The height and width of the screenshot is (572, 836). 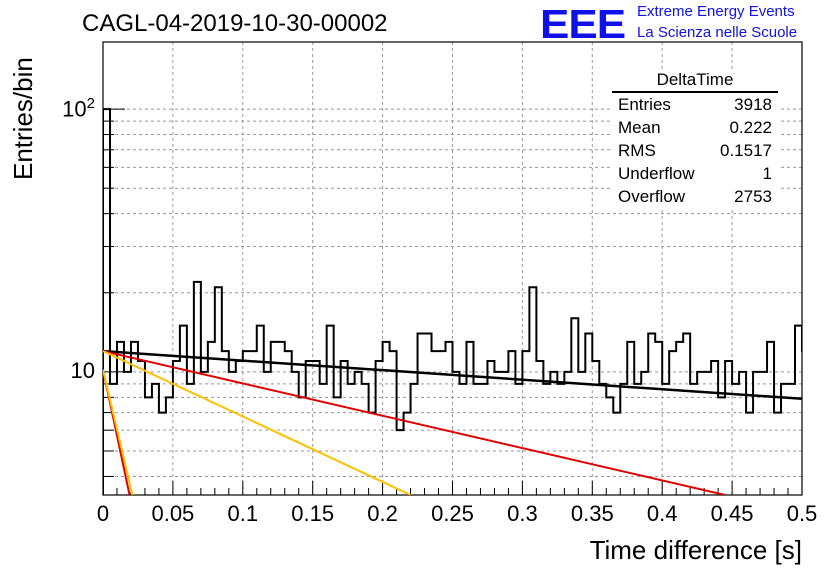 I want to click on eee-logo: EEE, so click(x=583, y=25).